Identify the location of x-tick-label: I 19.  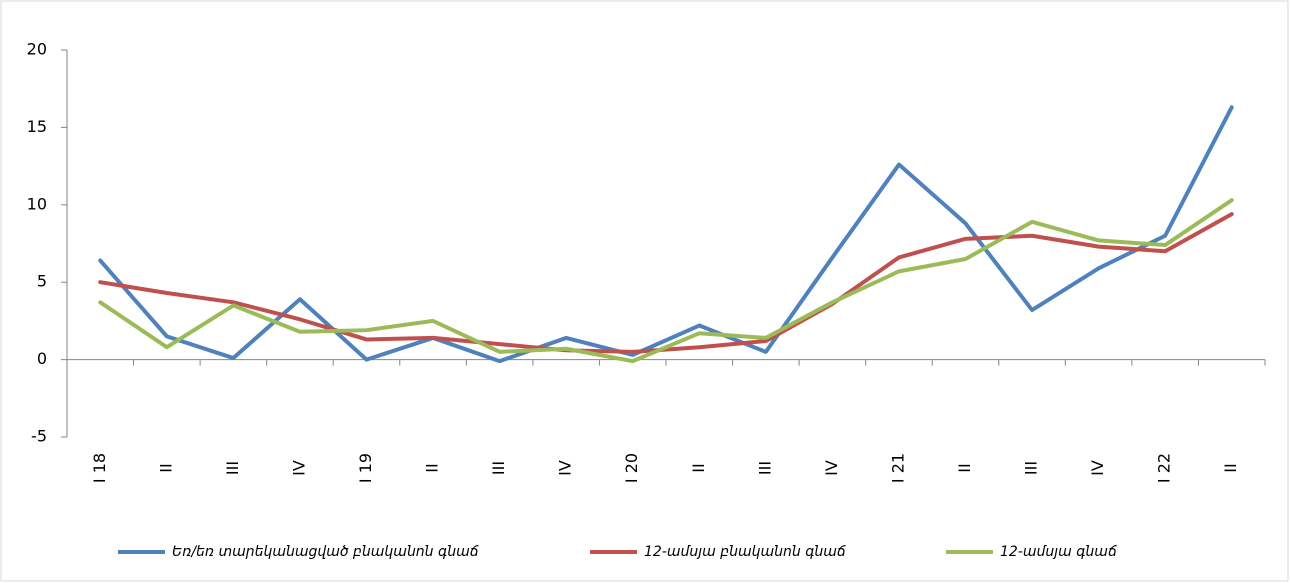
(365, 468).